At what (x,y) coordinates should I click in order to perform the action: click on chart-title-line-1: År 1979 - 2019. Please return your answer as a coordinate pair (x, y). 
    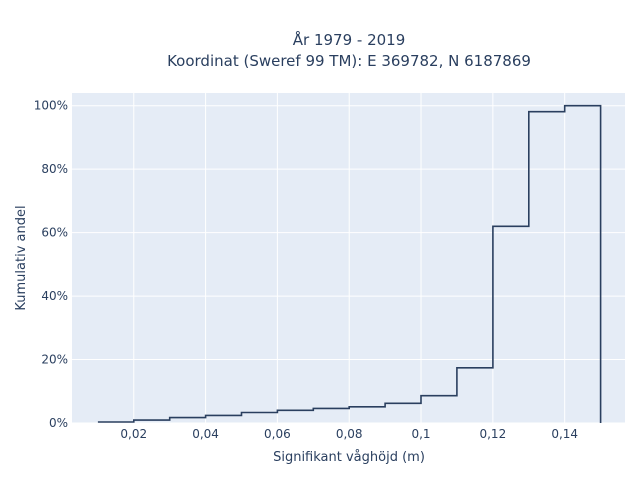
    Looking at the image, I should click on (349, 39).